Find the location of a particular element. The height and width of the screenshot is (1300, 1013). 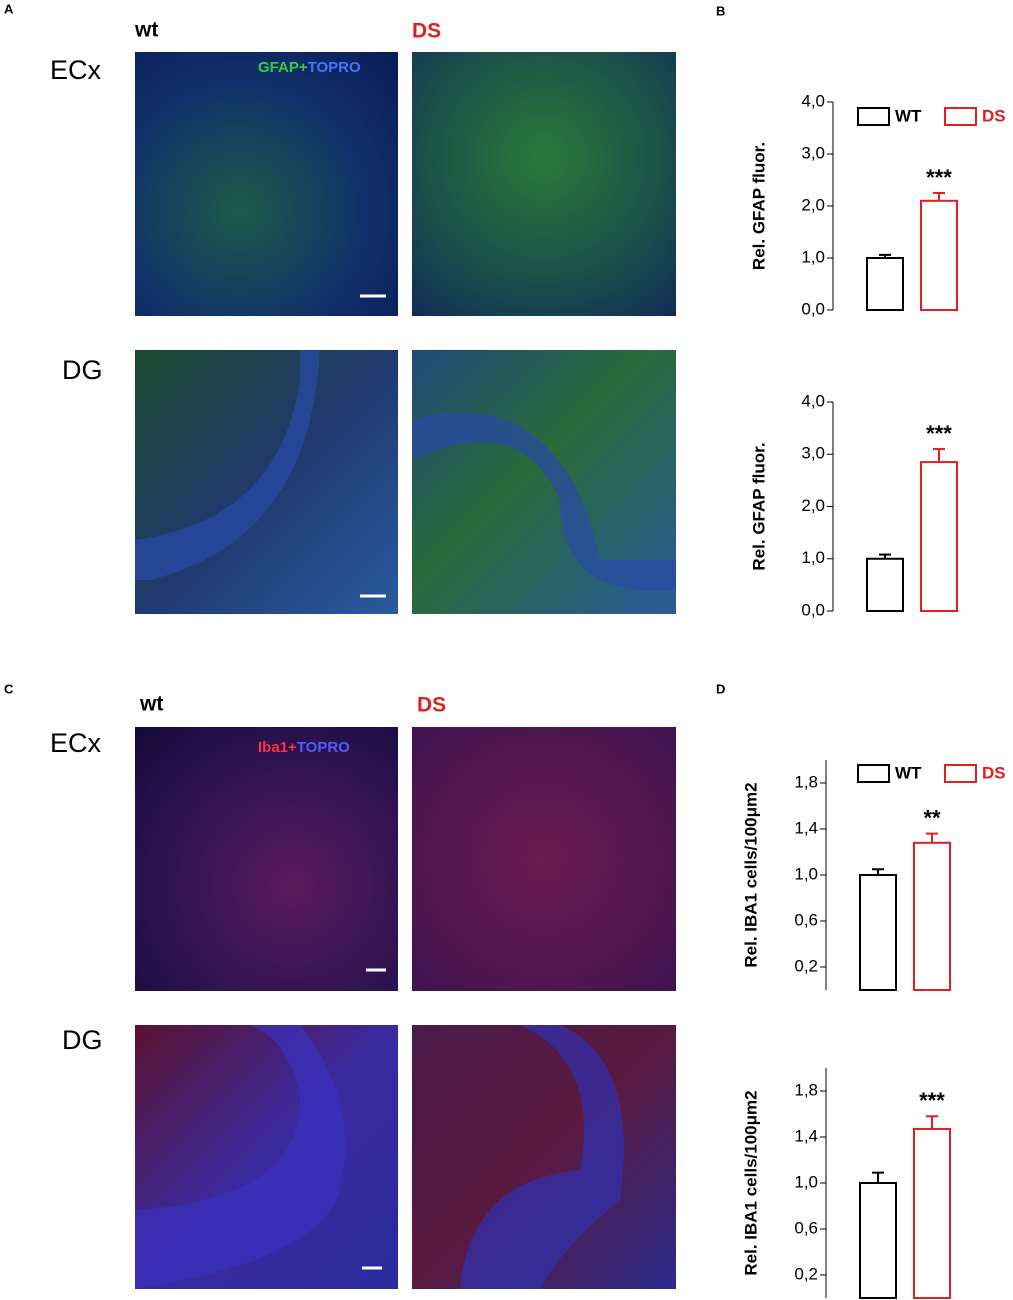

panel-label: A is located at coordinates (9, 8).